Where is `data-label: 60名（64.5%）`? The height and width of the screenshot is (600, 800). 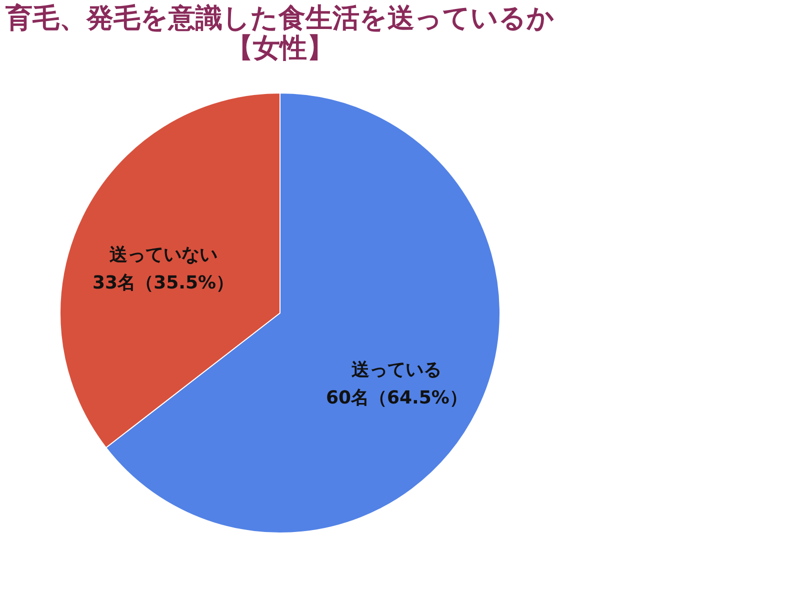
data-label: 60名（64.5%） is located at coordinates (397, 397).